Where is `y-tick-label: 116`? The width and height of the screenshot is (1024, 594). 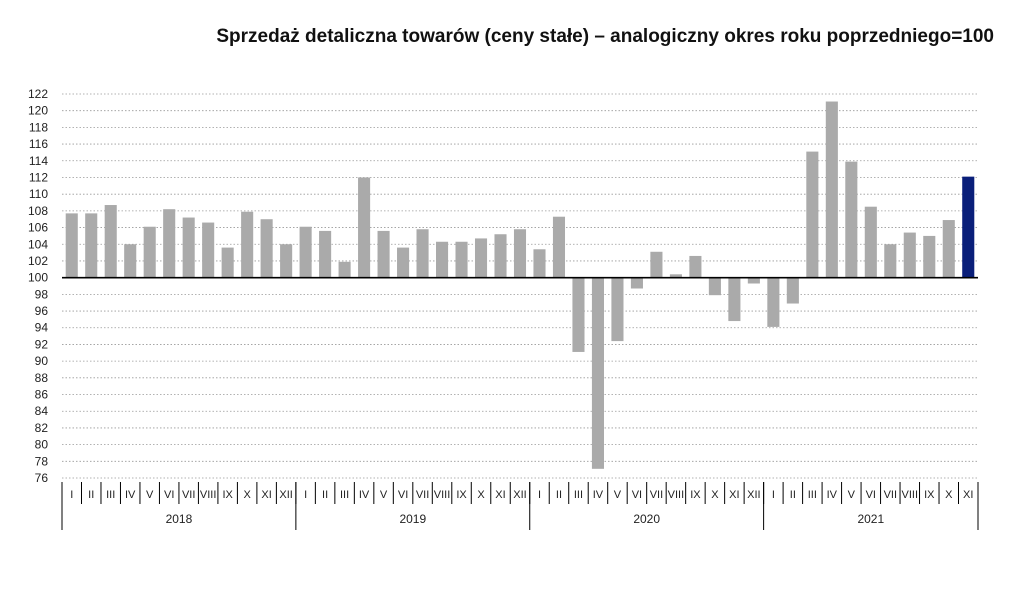 y-tick-label: 116 is located at coordinates (38, 144).